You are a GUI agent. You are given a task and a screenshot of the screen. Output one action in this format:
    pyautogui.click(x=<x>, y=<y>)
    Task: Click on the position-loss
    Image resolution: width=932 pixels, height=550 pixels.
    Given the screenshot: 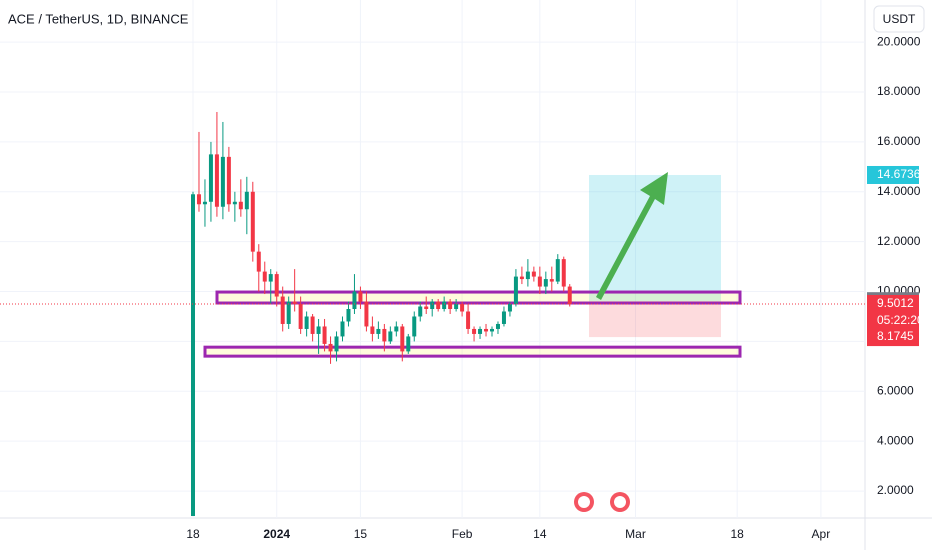 What is the action you would take?
    pyautogui.click(x=655, y=319)
    